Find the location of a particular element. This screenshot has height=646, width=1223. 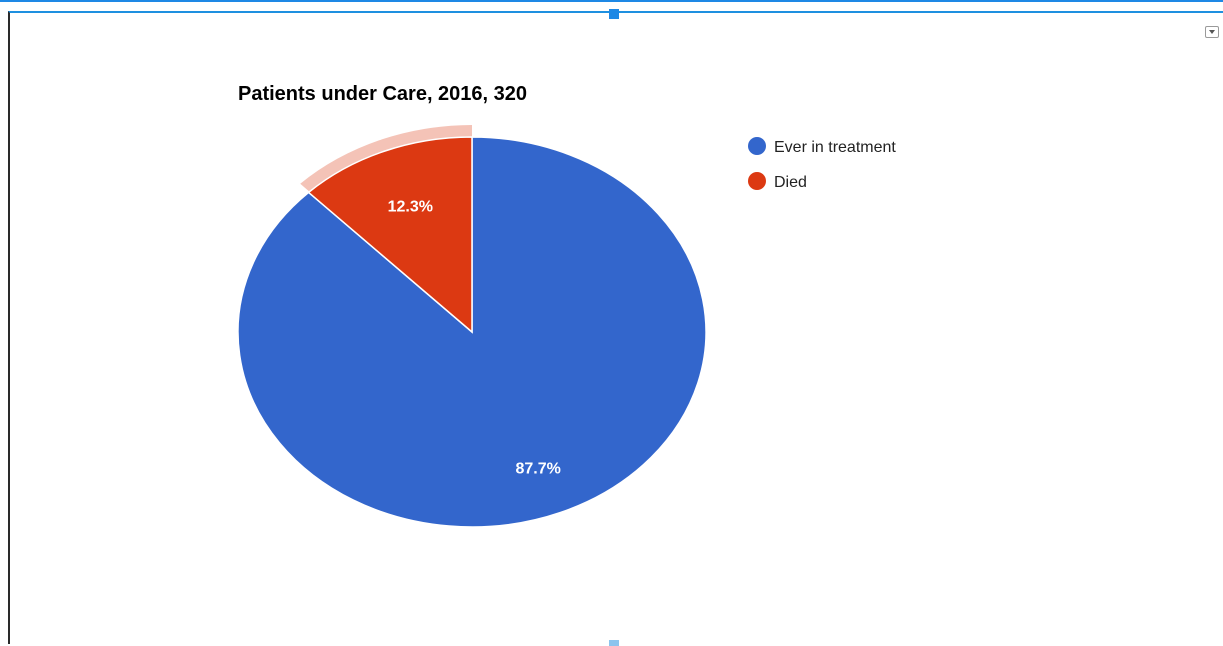

pie-slice-died is located at coordinates (390, 235).